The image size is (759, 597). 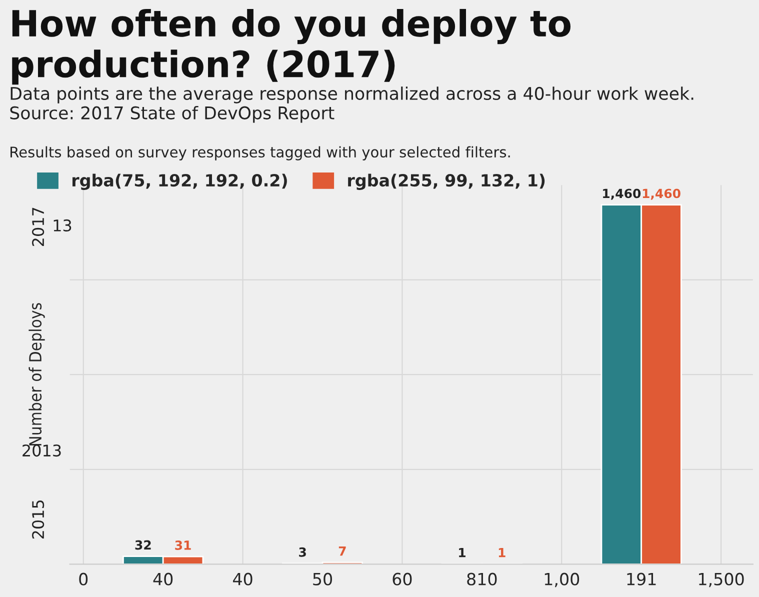 What do you see at coordinates (183, 545) in the screenshot?
I see `data-label: 31` at bounding box center [183, 545].